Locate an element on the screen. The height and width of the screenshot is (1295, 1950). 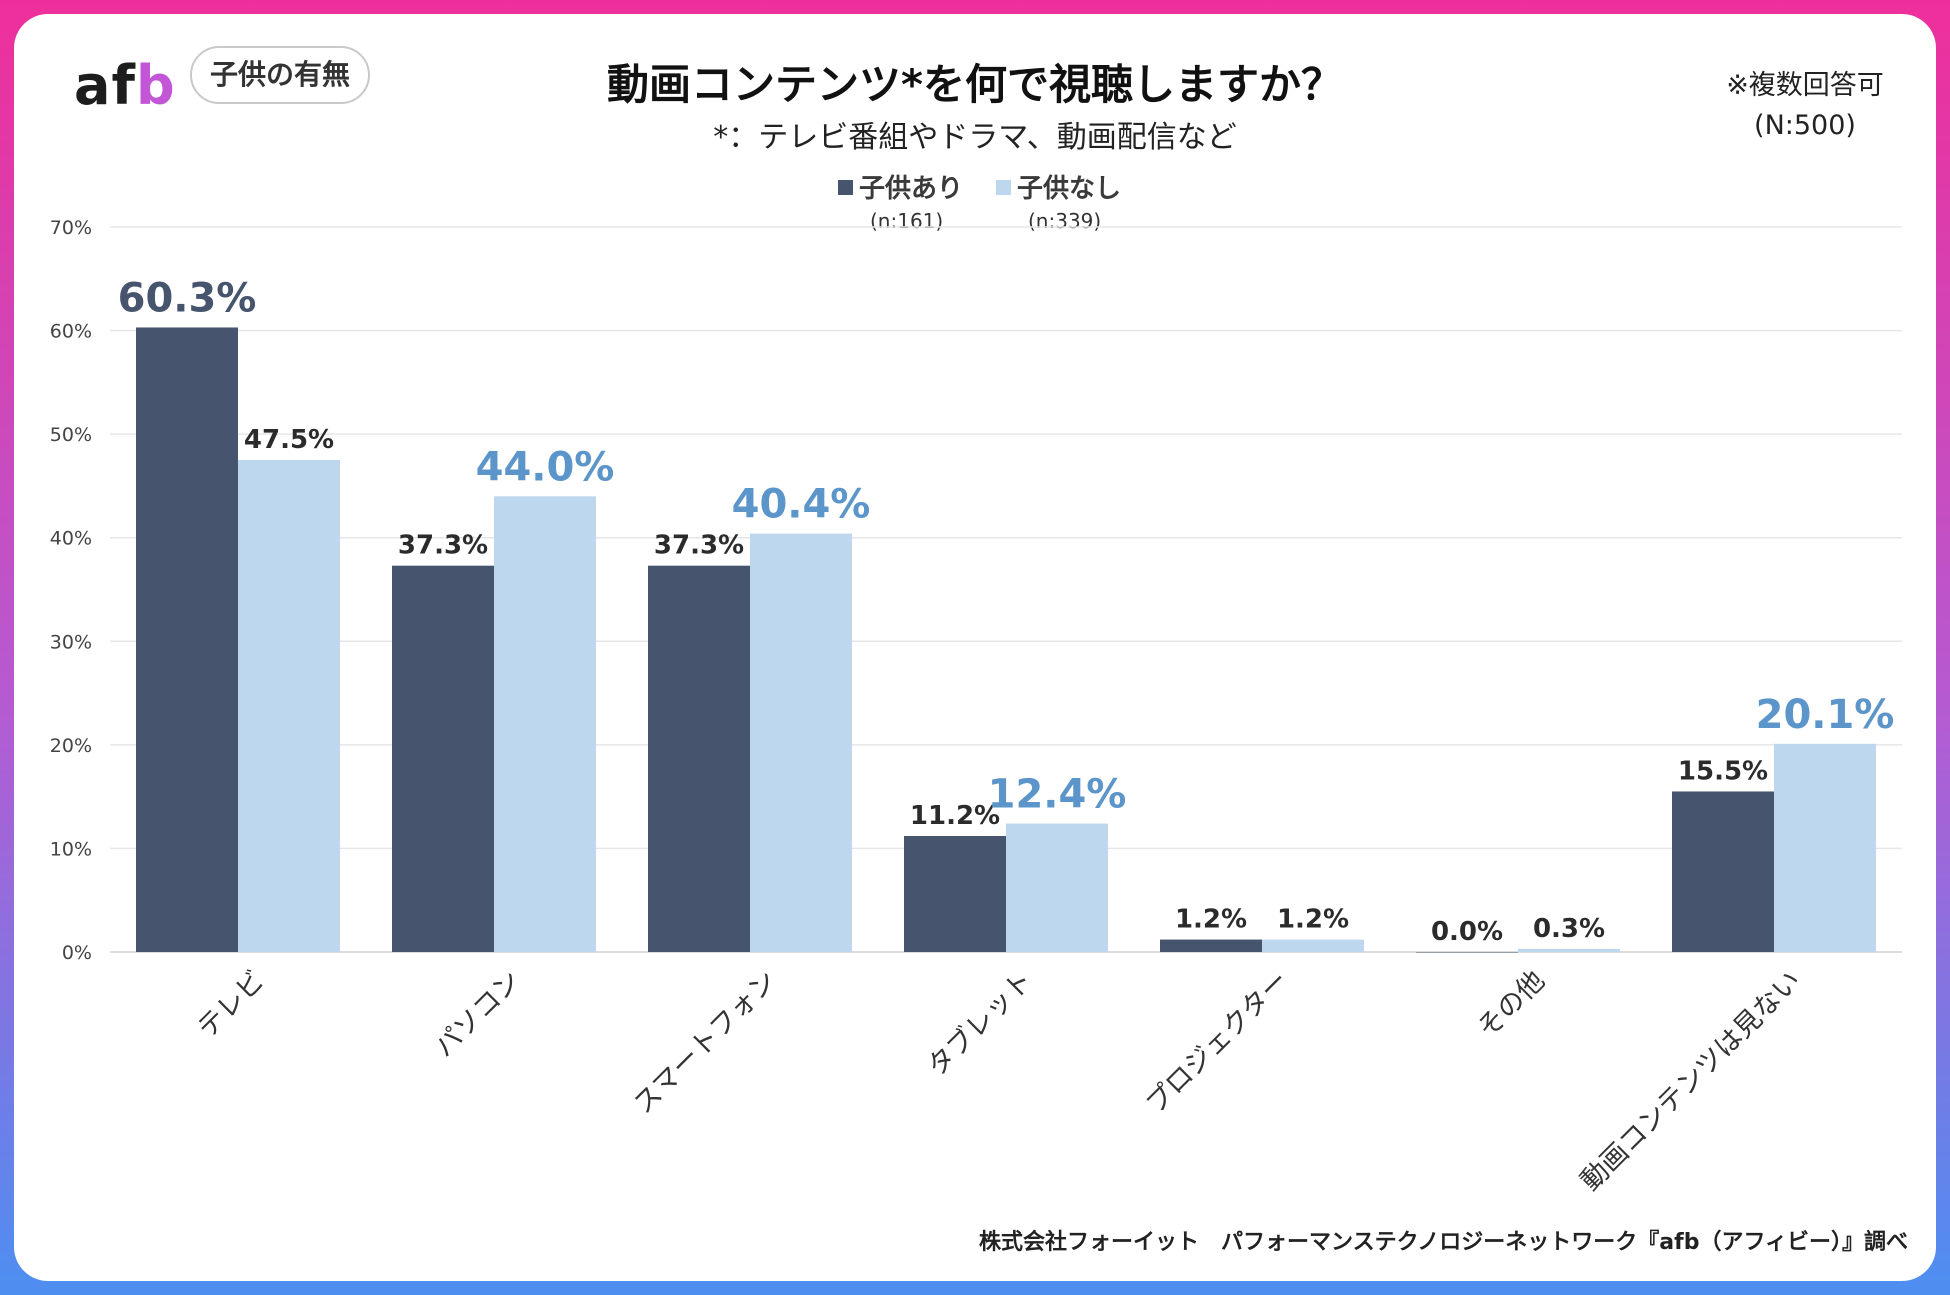
x-tick-label: プロジェクター is located at coordinates (1217, 1042).